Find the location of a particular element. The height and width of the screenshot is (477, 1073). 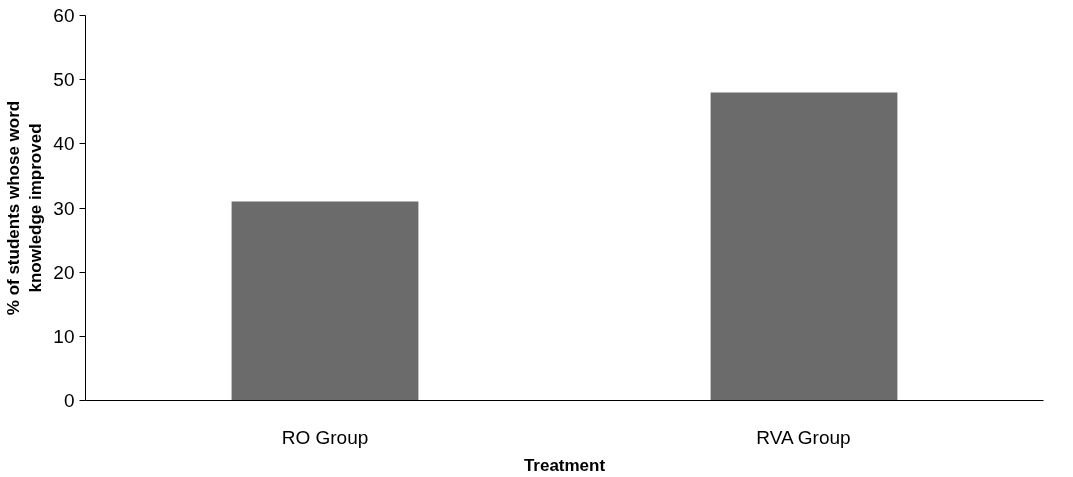

y-tick-label: 0 is located at coordinates (69, 400).